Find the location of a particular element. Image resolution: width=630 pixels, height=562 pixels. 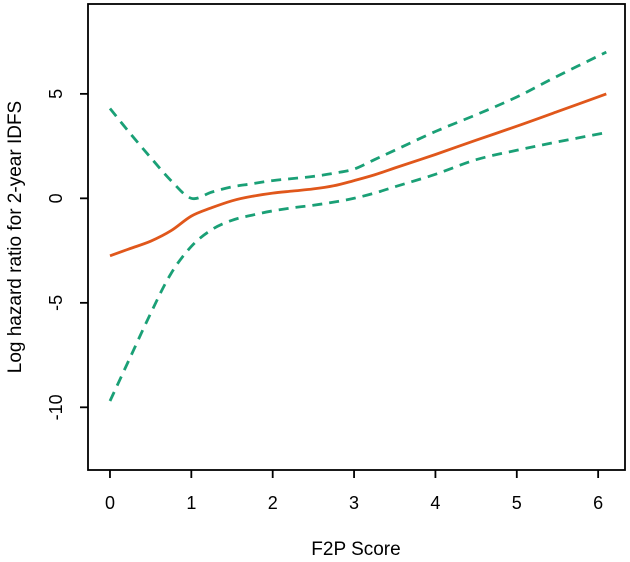

y-tick-label: -5 is located at coordinates (56, 303).